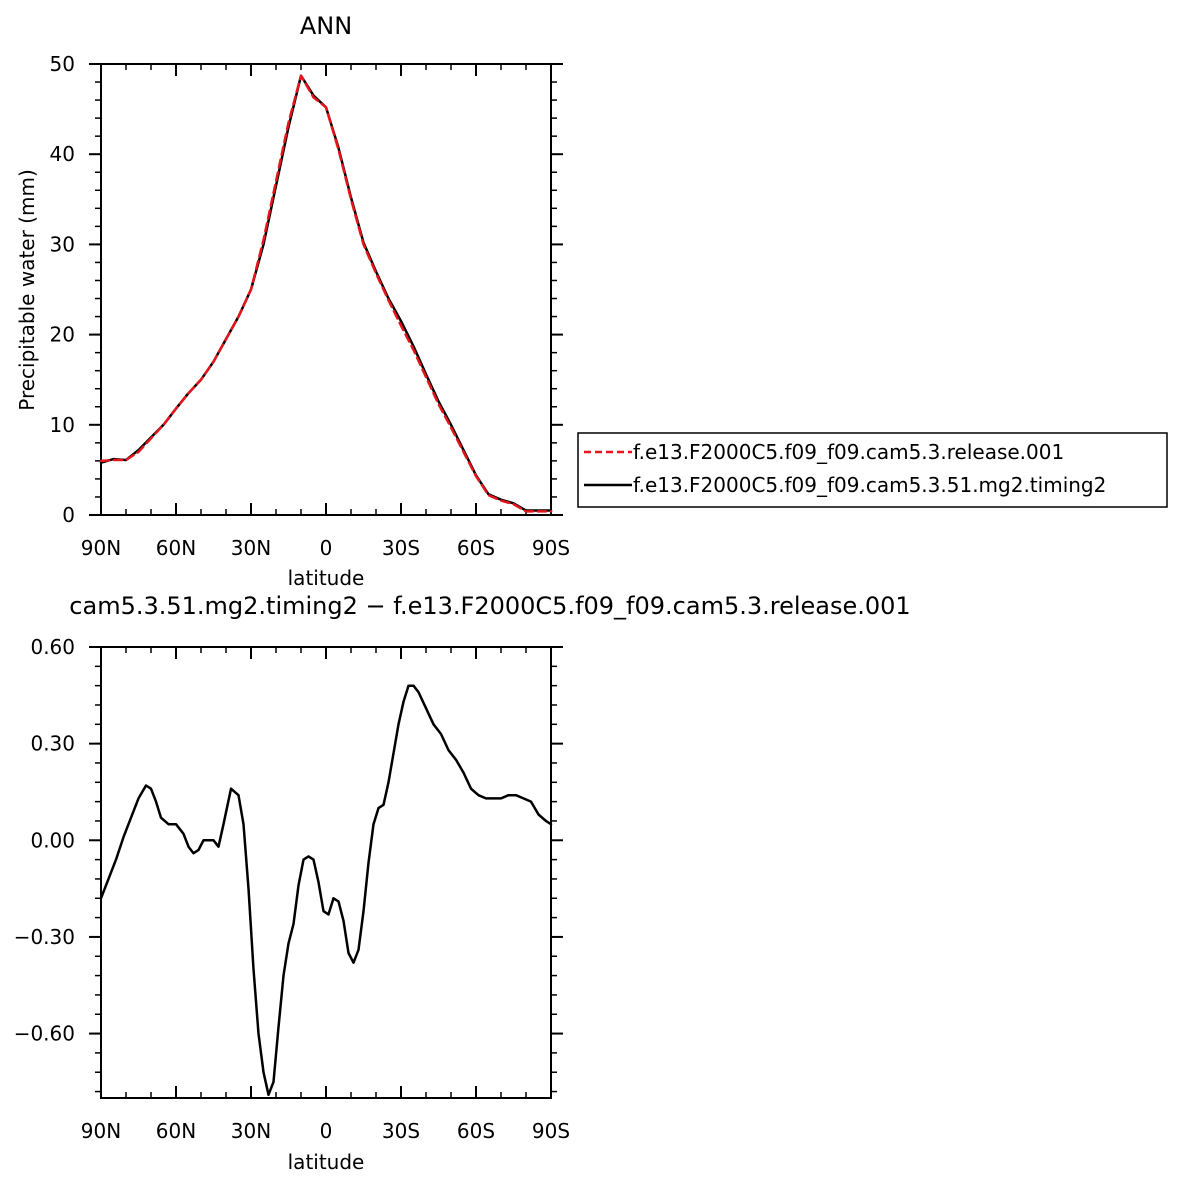 The height and width of the screenshot is (1185, 1185). Describe the element at coordinates (101, 1131) in the screenshot. I see `bottom-x-tick-label: 90N` at that location.